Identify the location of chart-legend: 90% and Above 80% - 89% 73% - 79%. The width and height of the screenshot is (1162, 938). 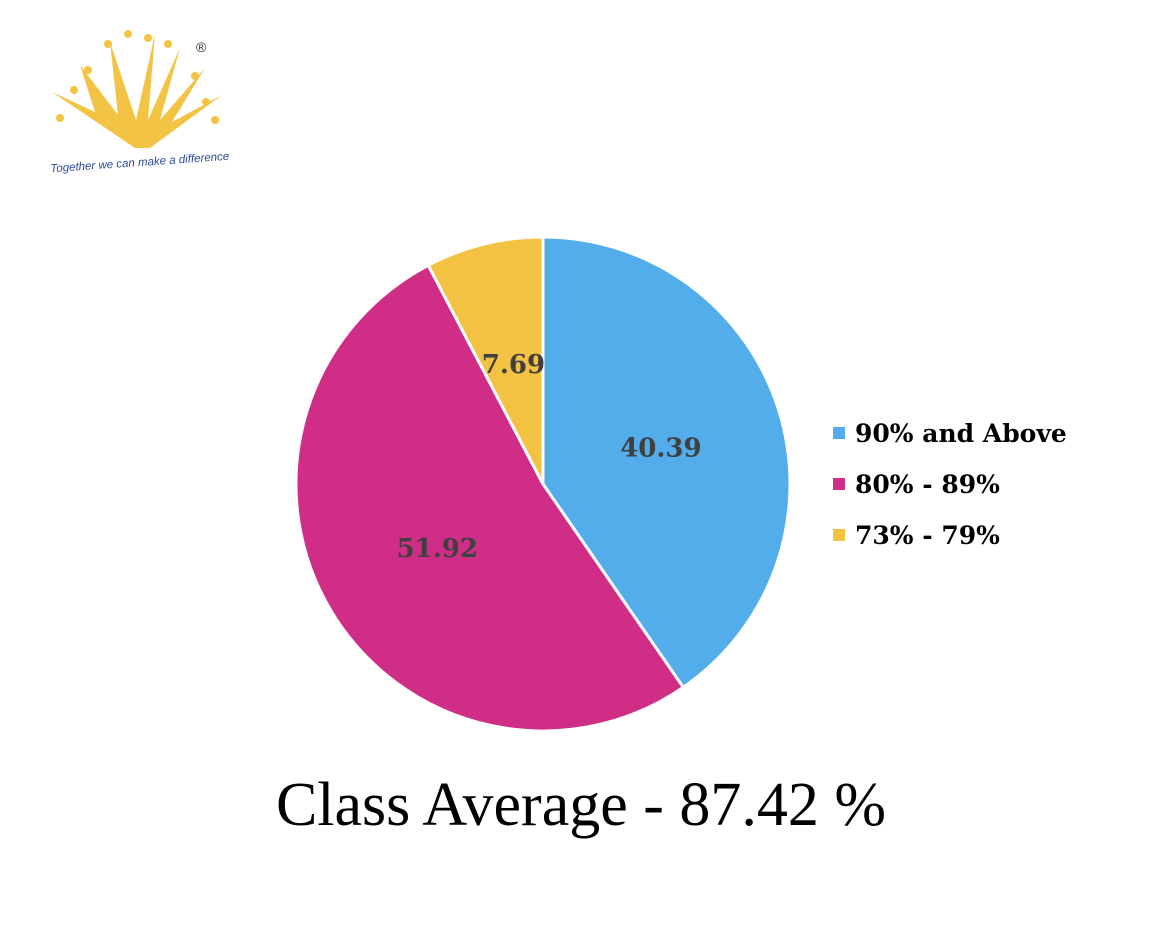
(950, 484).